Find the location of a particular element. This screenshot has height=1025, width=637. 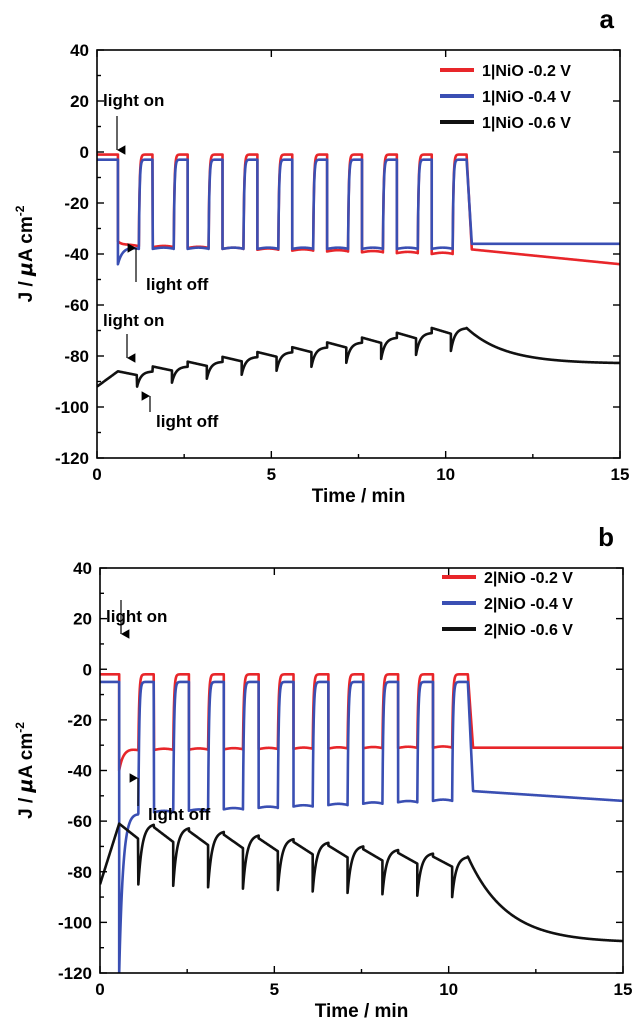

legend-label: 2|NiO -0.4 V is located at coordinates (528, 604).